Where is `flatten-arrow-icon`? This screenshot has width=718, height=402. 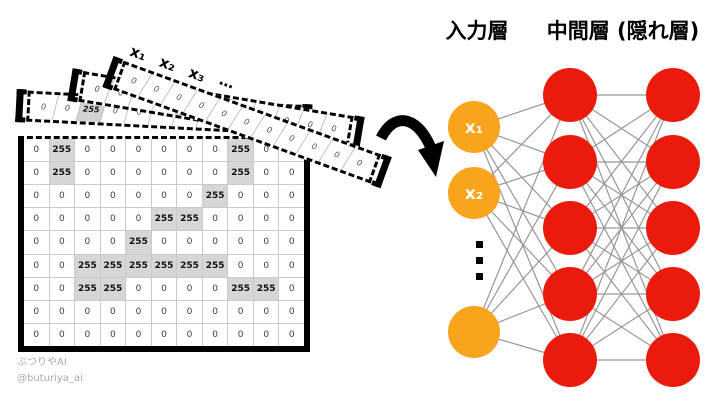 flatten-arrow-icon is located at coordinates (410, 146).